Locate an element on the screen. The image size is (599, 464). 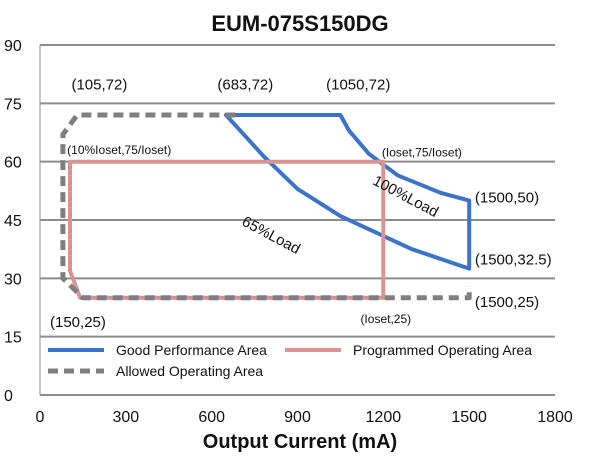
legend-label: Allowed Operating Area is located at coordinates (189, 371).